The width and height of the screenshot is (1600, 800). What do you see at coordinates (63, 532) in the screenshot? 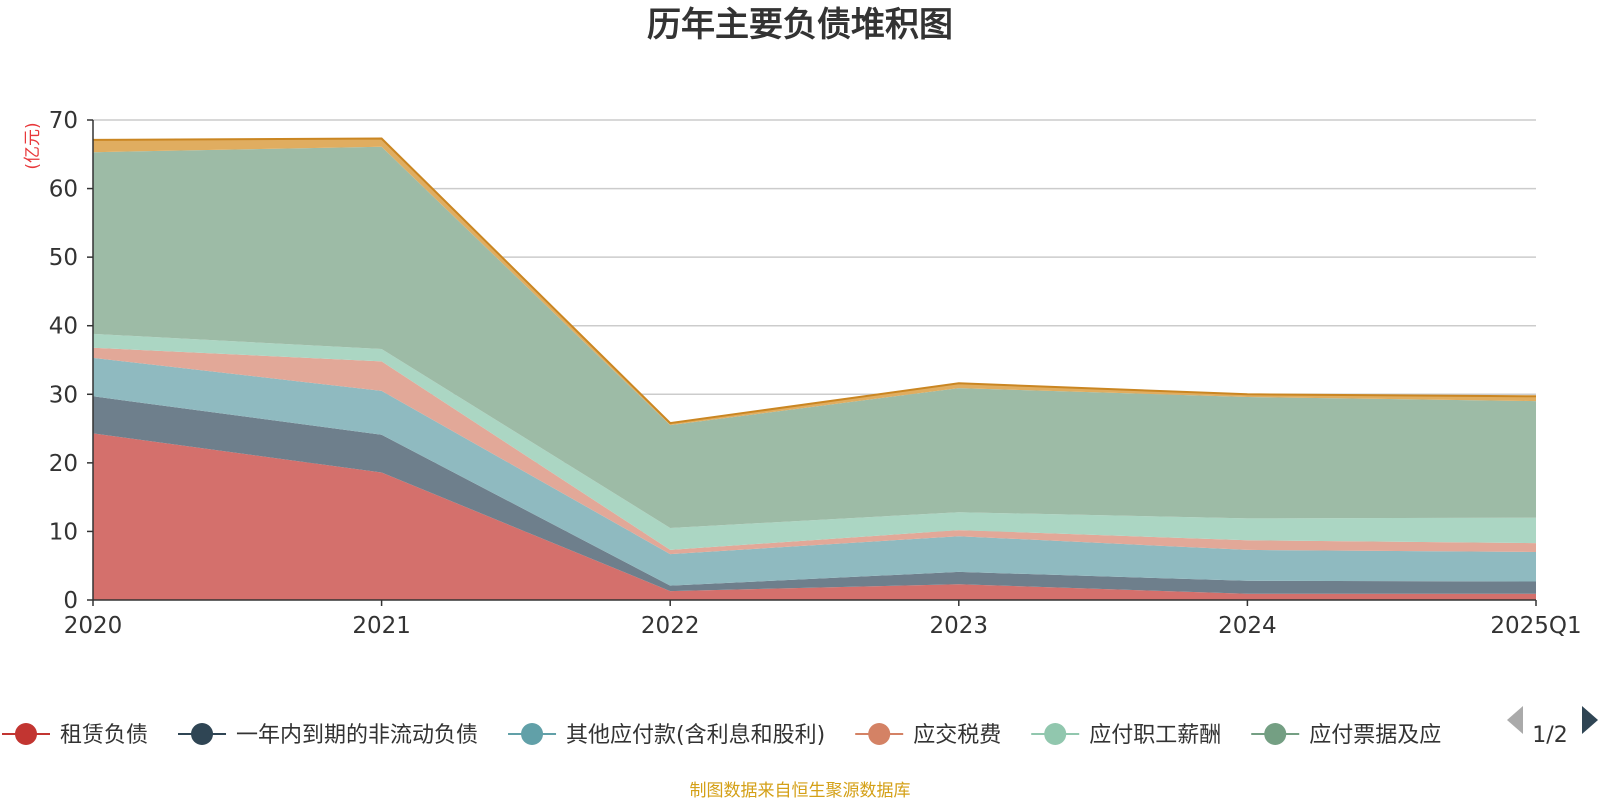
I see `y-tick-label: 10` at bounding box center [63, 532].